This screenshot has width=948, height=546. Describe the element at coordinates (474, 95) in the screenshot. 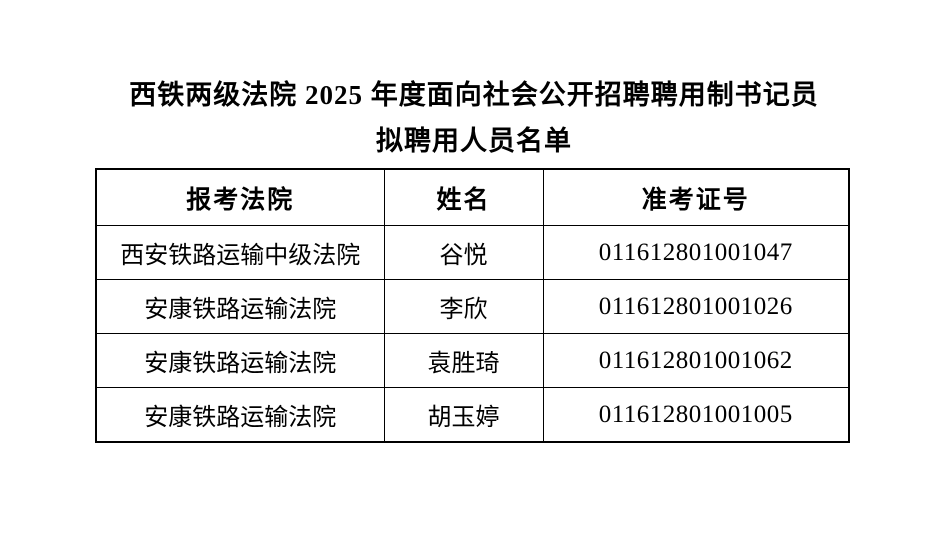

I see `page-title-line-1: 西铁两级法院 2025 年度面向社会公开招聘聘用制书记员` at that location.